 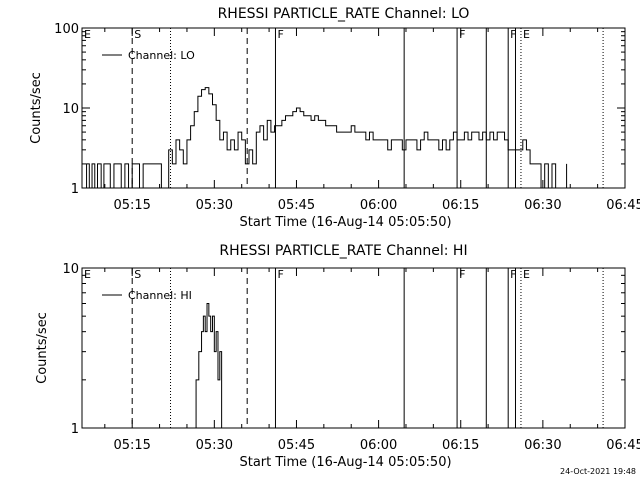 What do you see at coordinates (66, 29) in the screenshot?
I see `y-tick-label: 100` at bounding box center [66, 29].